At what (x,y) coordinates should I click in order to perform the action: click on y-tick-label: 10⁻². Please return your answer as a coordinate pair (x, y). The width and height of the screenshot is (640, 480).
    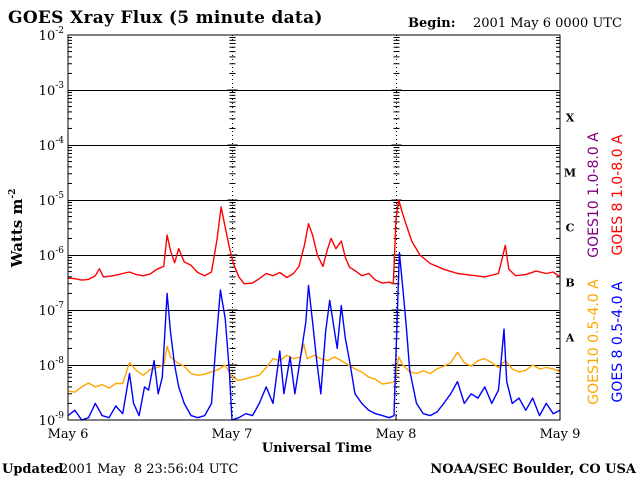
    Looking at the image, I should click on (51, 35).